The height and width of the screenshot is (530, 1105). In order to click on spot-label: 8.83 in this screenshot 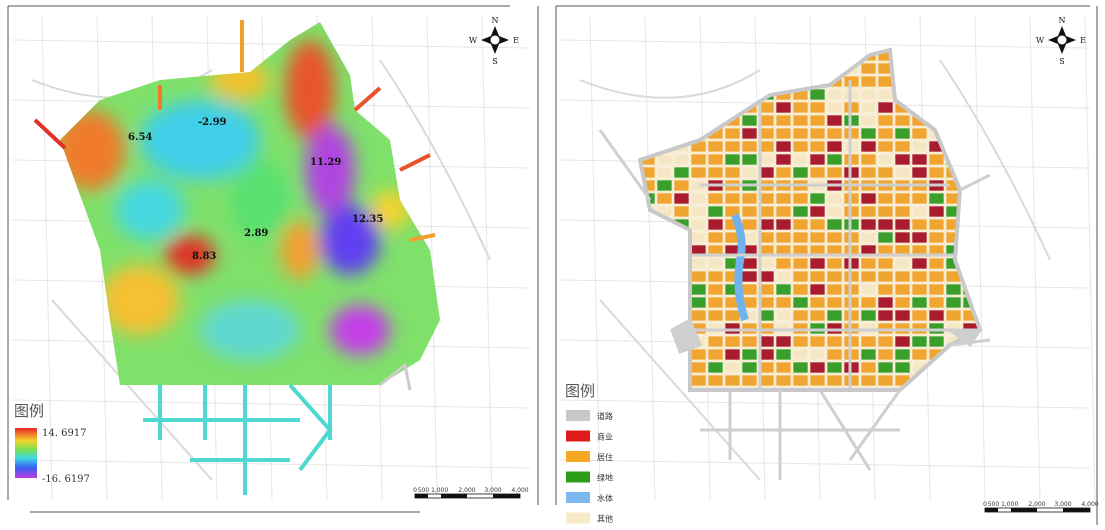, I will do `click(204, 256)`.